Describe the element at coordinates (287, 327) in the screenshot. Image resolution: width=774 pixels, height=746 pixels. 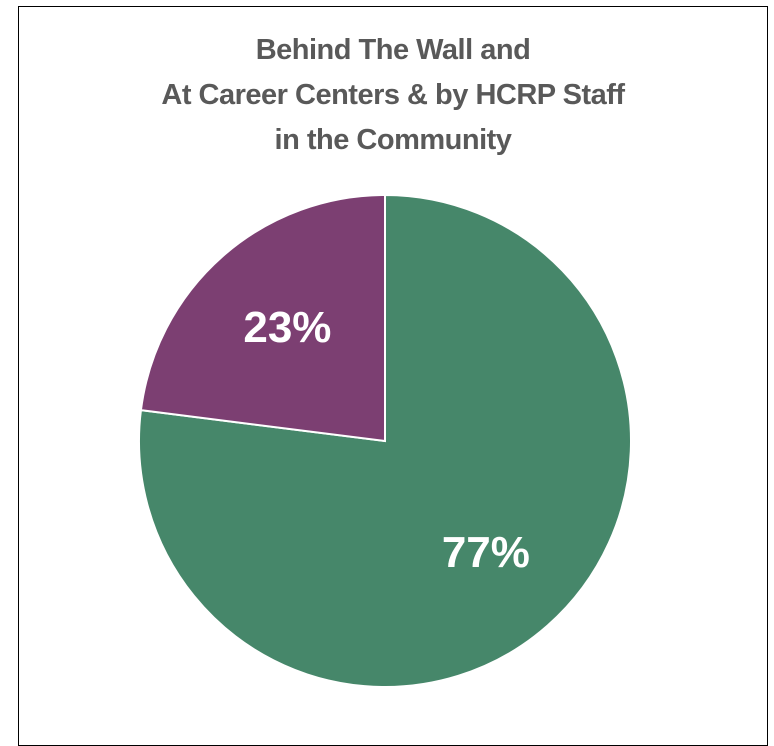
I see `pie-slice-2-label: 23%` at that location.